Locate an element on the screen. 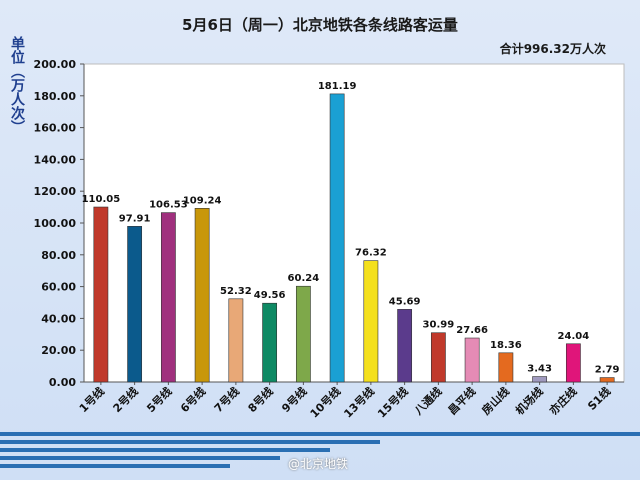 This screenshot has width=640, height=480. data-label: 45.69 is located at coordinates (405, 301).